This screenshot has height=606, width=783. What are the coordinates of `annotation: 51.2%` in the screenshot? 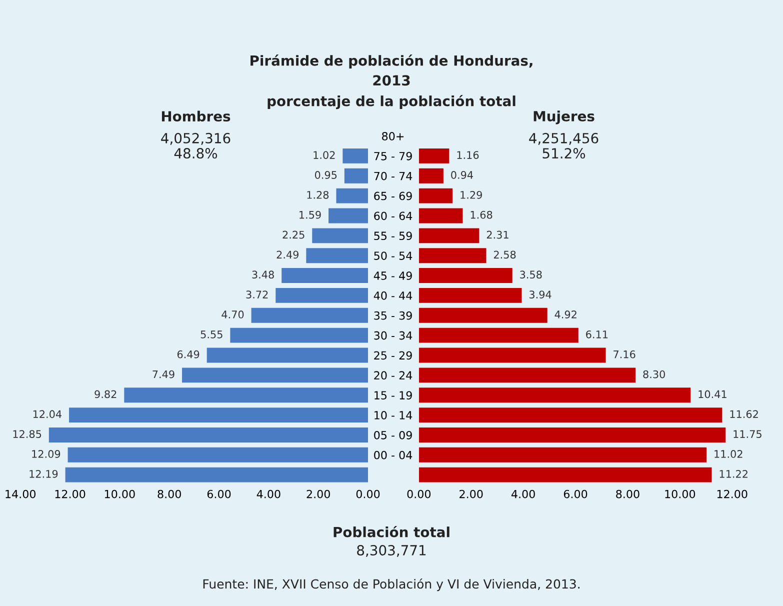 It's located at (564, 153).